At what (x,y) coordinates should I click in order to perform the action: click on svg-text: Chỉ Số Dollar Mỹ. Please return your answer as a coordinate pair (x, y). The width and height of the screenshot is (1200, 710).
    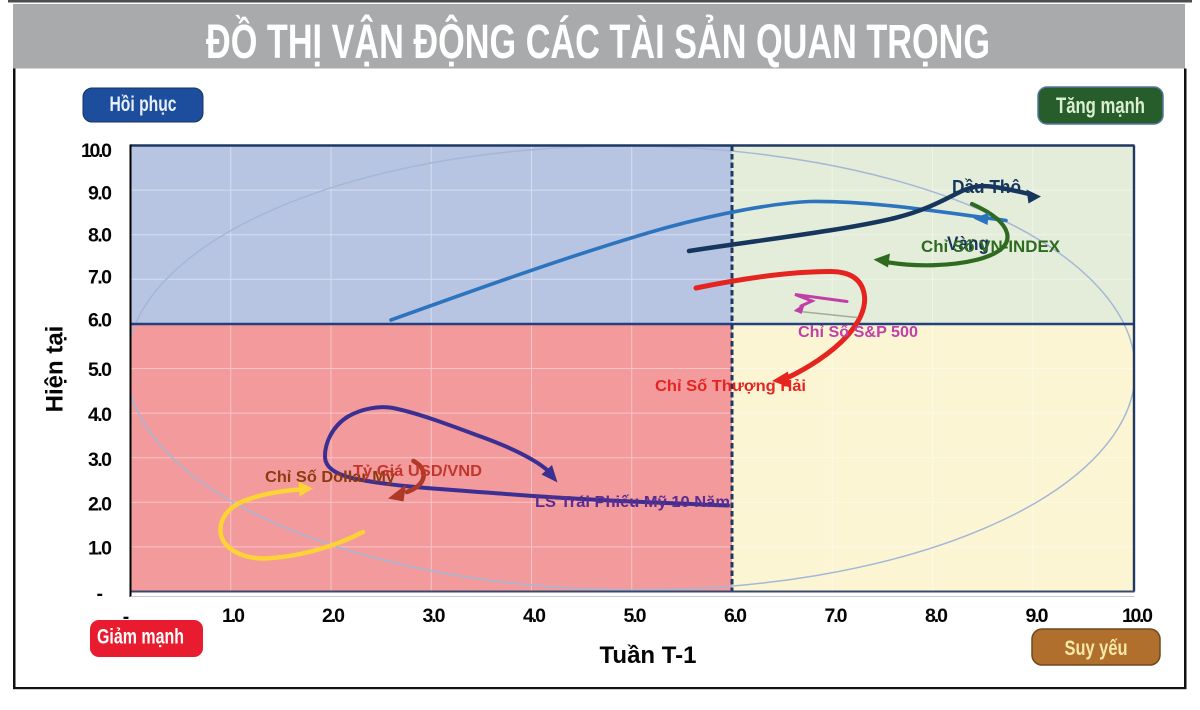
    Looking at the image, I should click on (330, 477).